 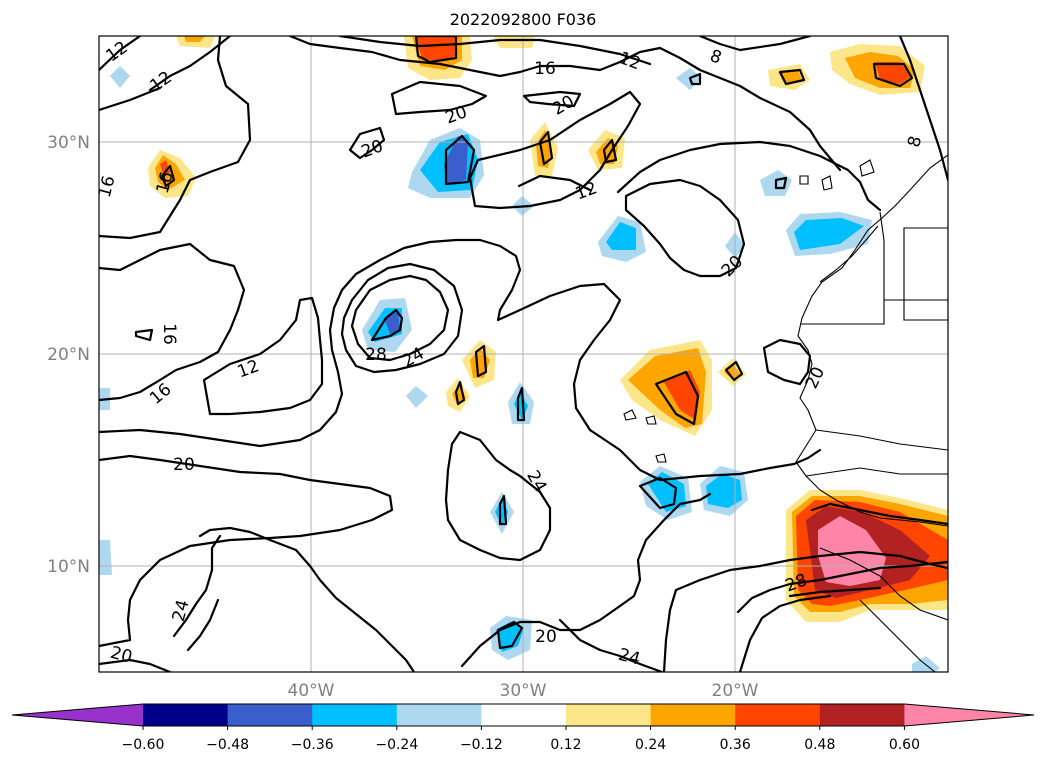 What do you see at coordinates (396, 745) in the screenshot?
I see `colorbar-tick-label: −0.24` at bounding box center [396, 745].